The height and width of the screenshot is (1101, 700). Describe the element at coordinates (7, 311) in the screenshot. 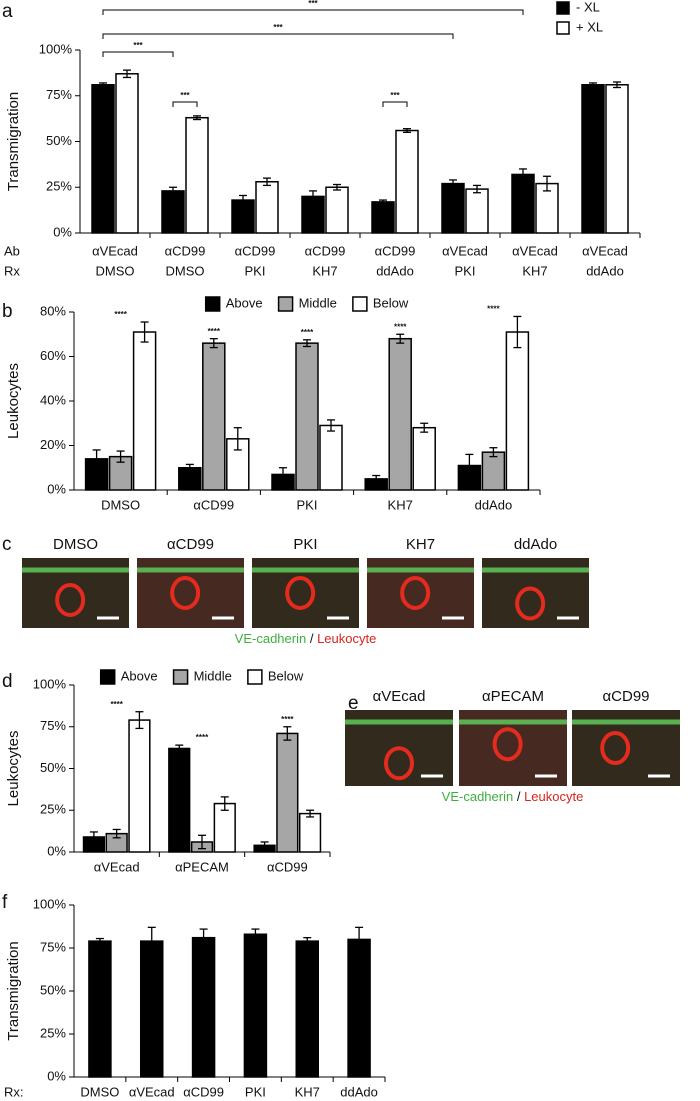

I see `panel-label: b` at that location.